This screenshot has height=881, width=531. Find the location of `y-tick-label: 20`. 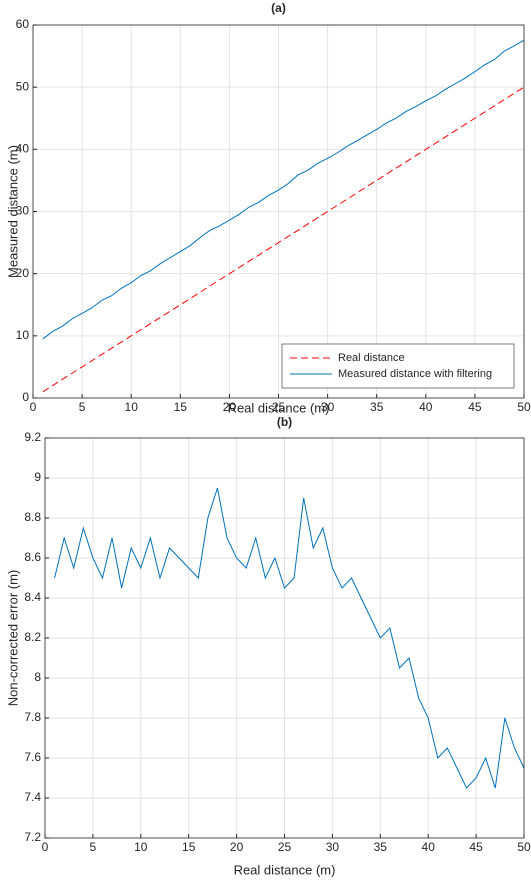

y-tick-label: 20 is located at coordinates (23, 273).